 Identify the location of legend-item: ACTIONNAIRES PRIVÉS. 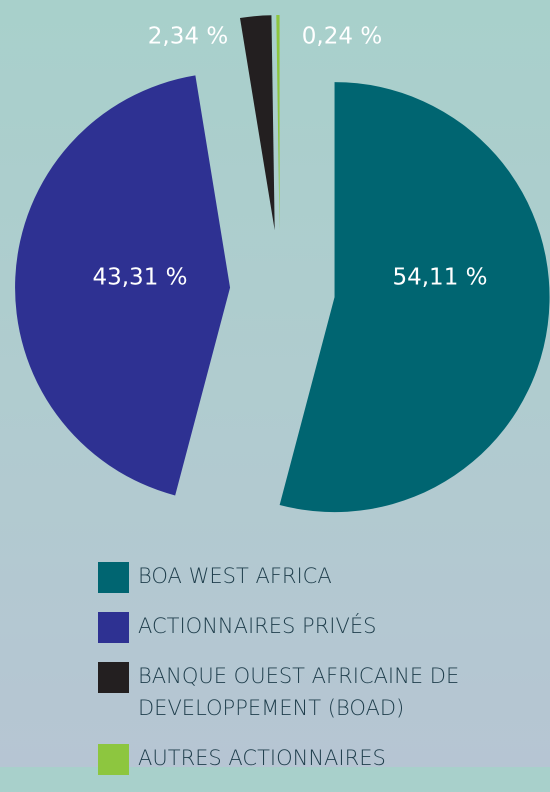
(288, 626).